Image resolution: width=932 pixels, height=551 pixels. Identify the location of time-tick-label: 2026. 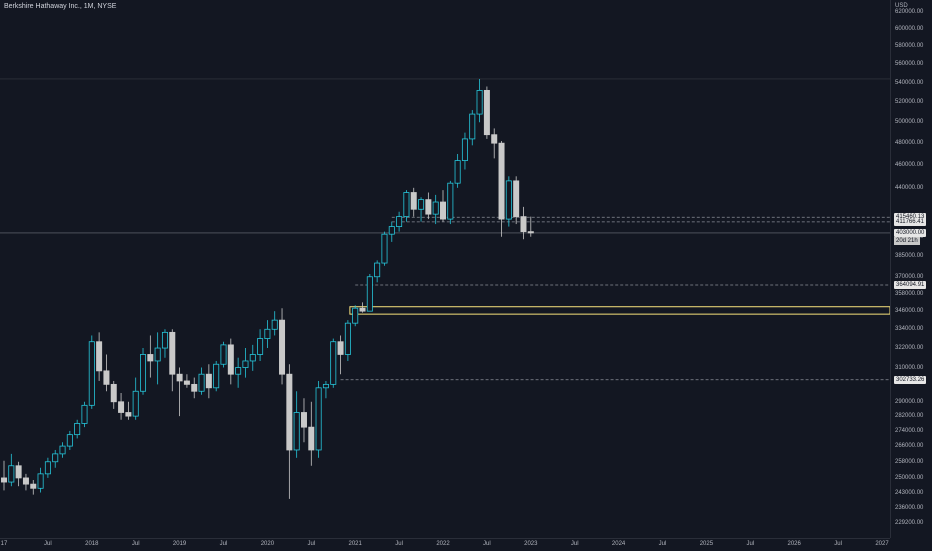
(794, 544).